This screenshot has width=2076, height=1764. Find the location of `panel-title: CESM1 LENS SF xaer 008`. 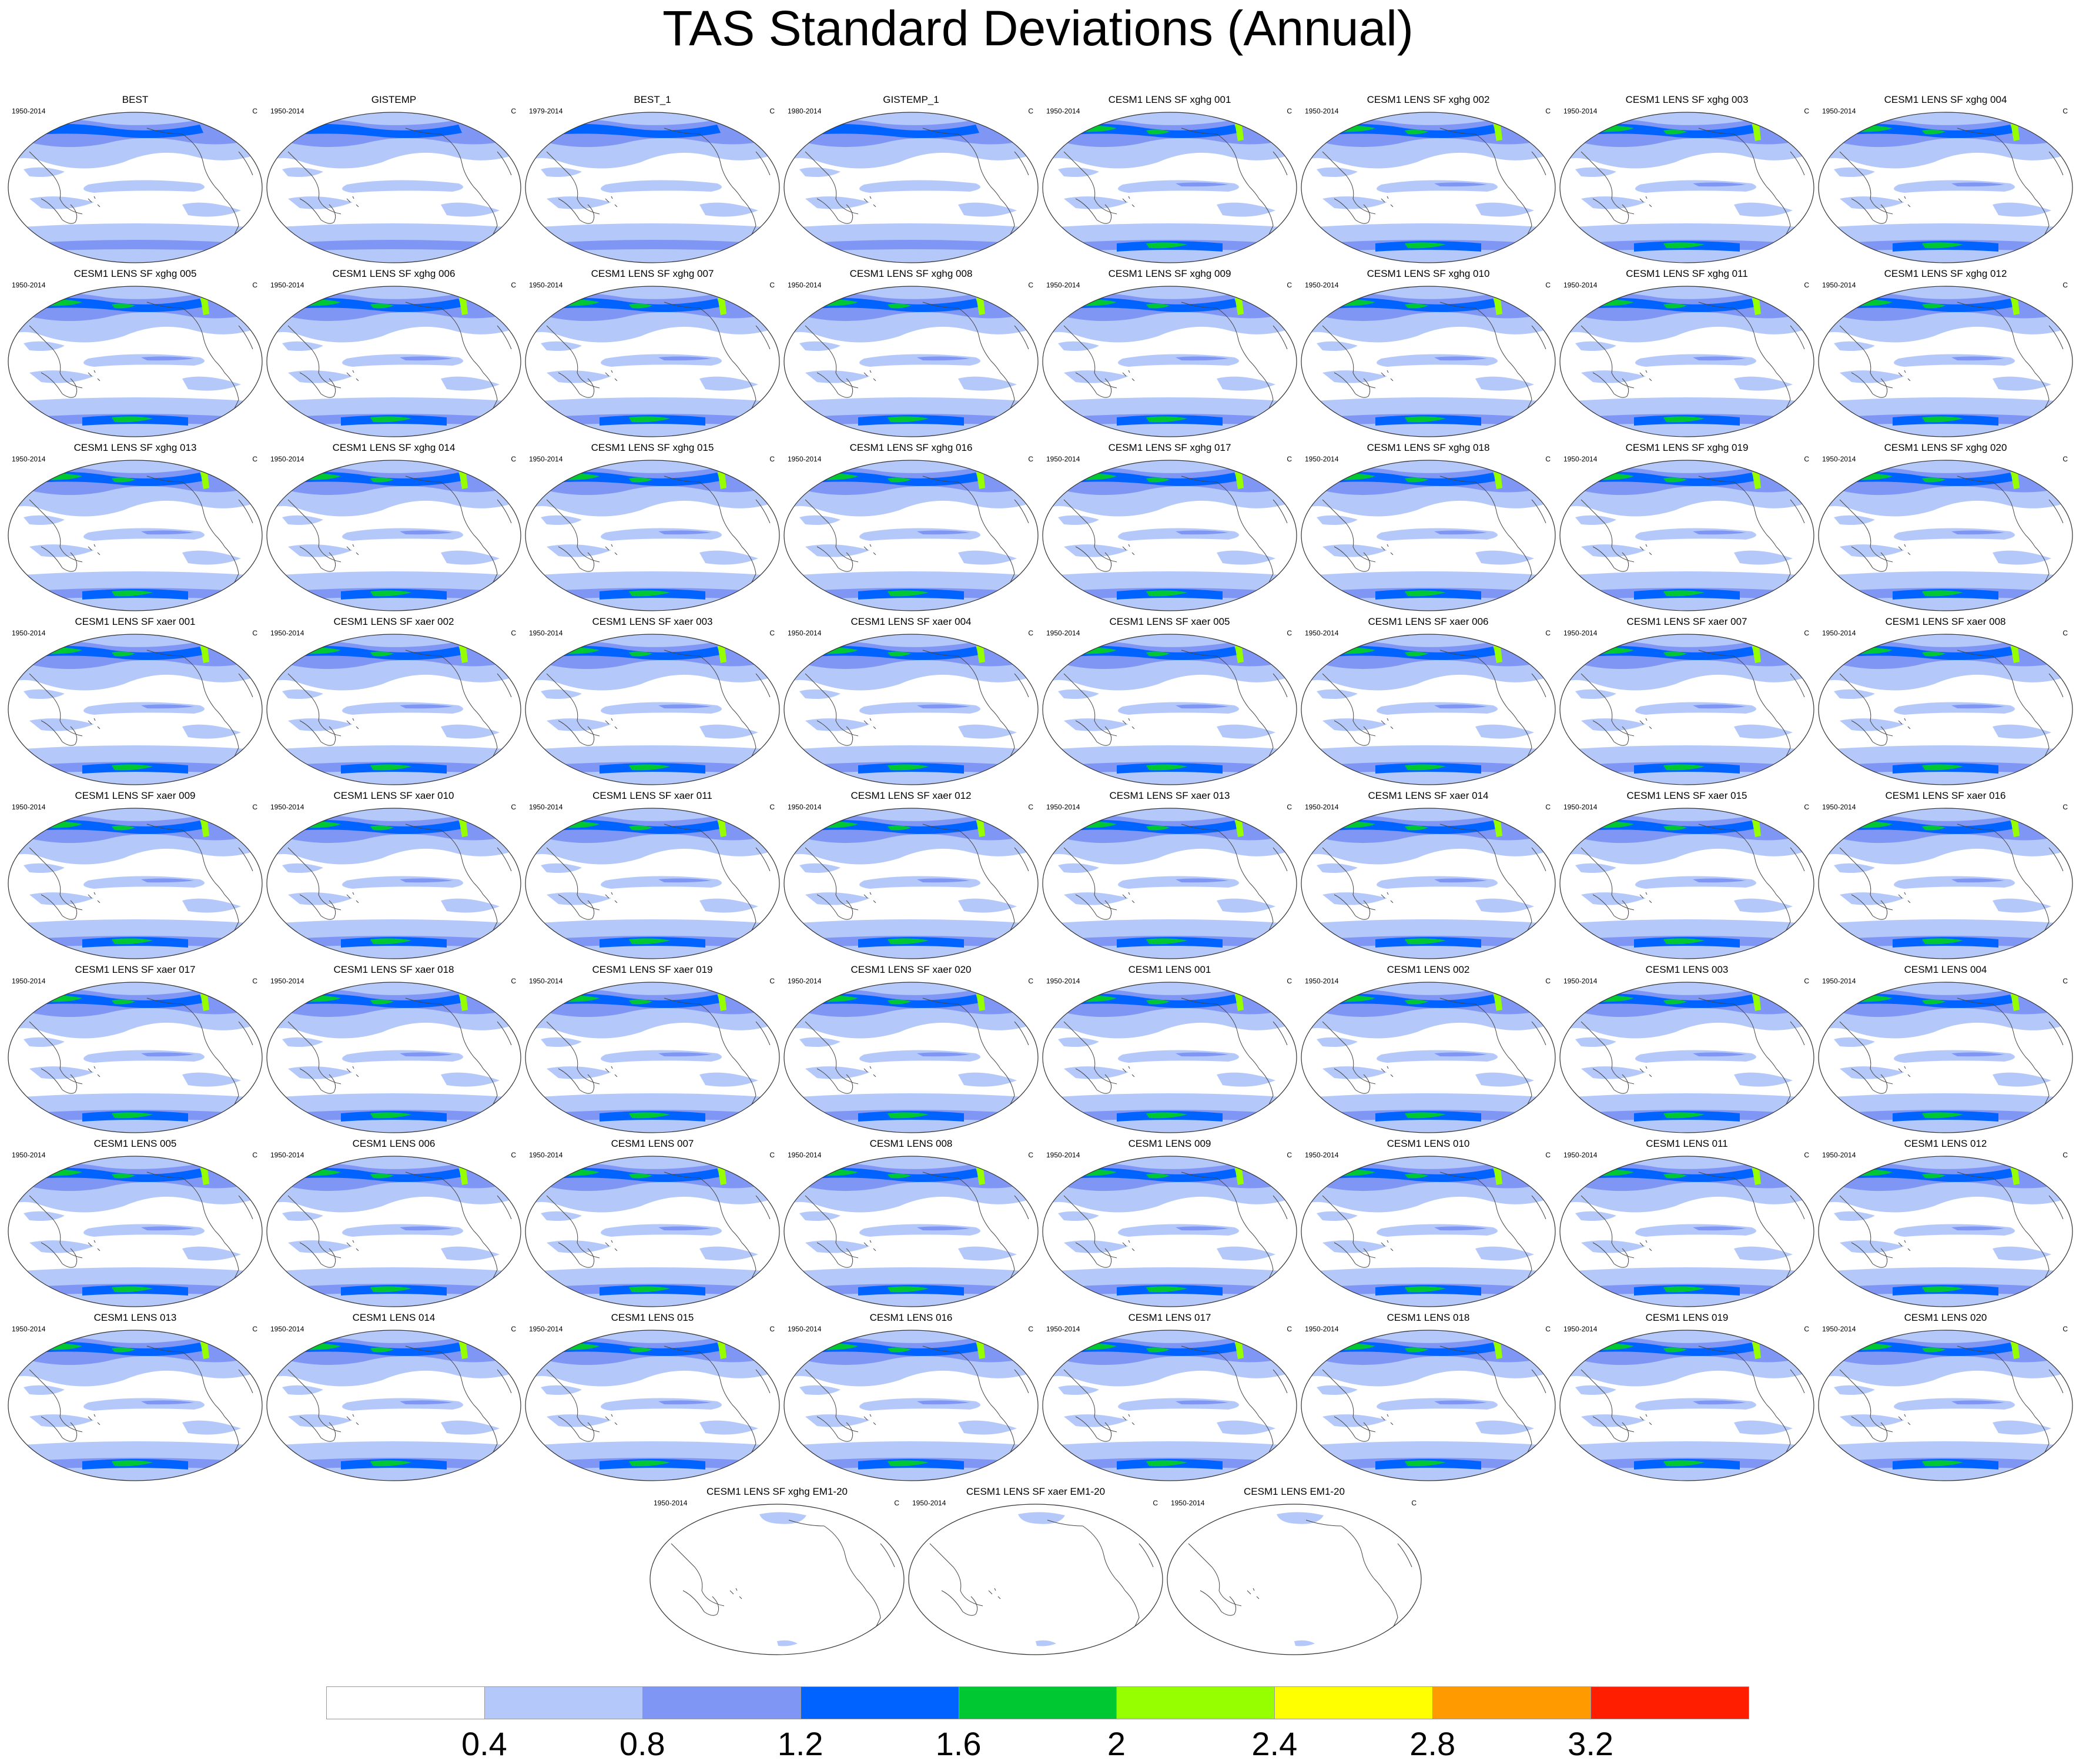

panel-title: CESM1 LENS SF xaer 008 is located at coordinates (1945, 621).